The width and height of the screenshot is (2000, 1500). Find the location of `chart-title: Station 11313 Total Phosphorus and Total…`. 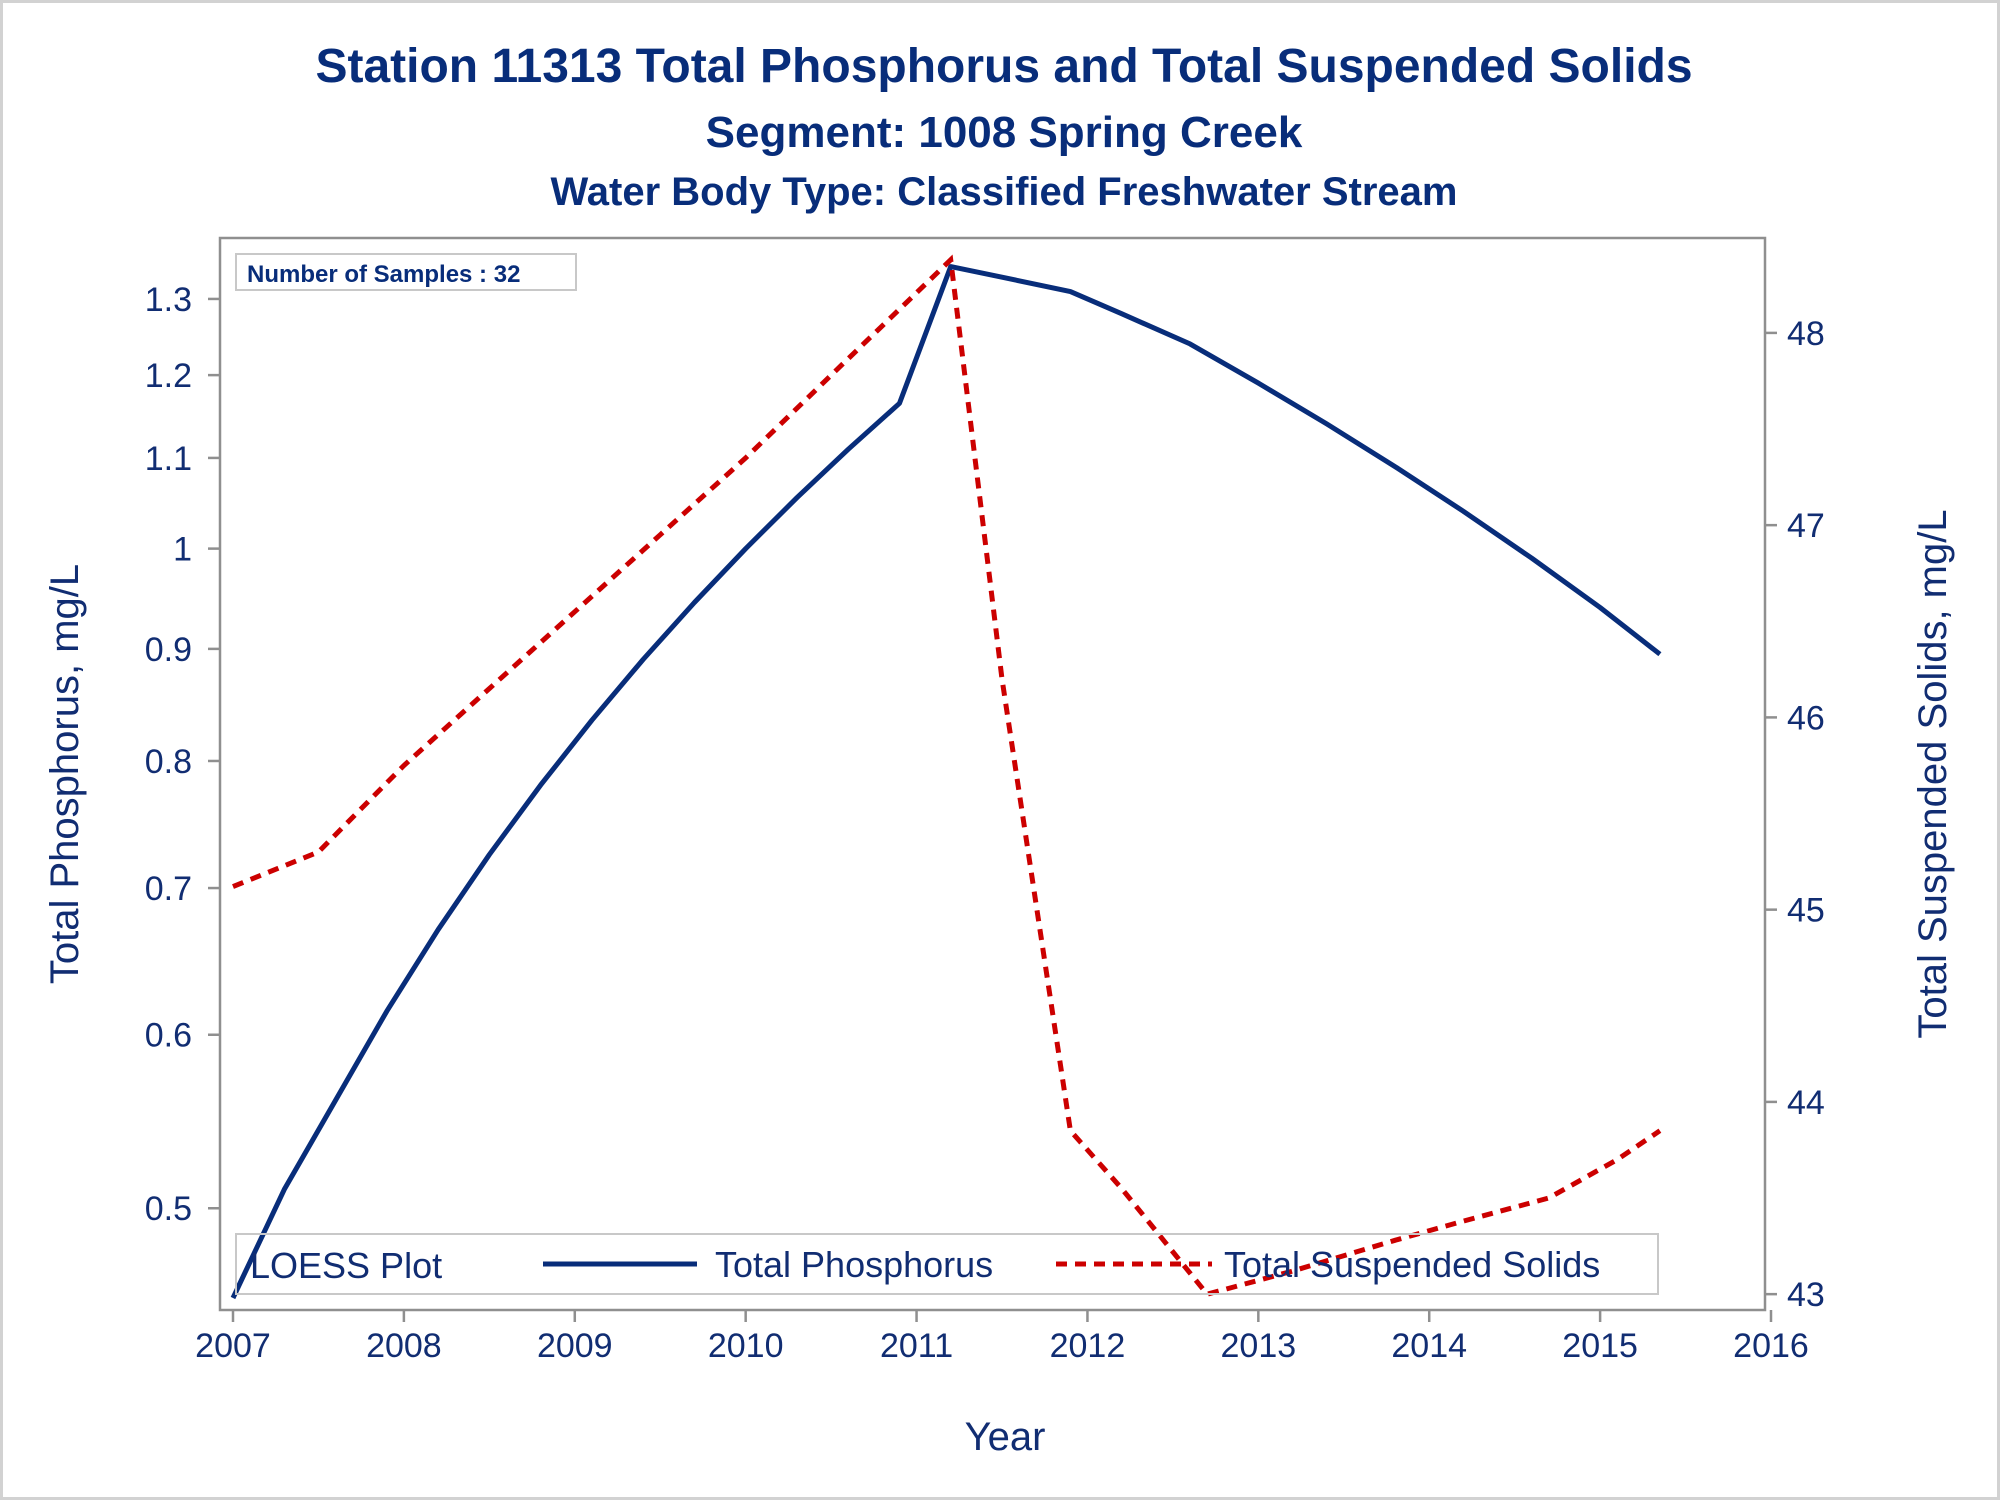

chart-title: Station 11313 Total Phosphorus and Total… is located at coordinates (1003, 66).